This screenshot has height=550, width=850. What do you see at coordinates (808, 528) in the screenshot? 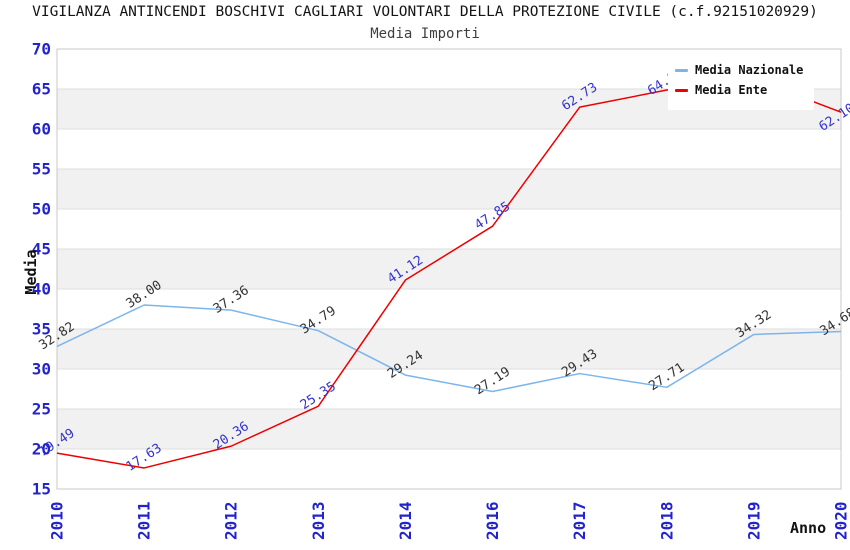
I see `x-axis-title: Anno` at bounding box center [808, 528].